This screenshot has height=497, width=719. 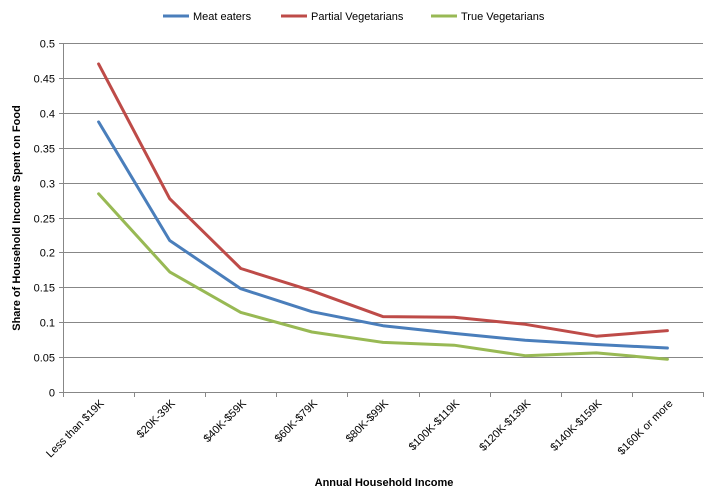 What do you see at coordinates (435, 425) in the screenshot?
I see `x-tick-label: $100K-$119K` at bounding box center [435, 425].